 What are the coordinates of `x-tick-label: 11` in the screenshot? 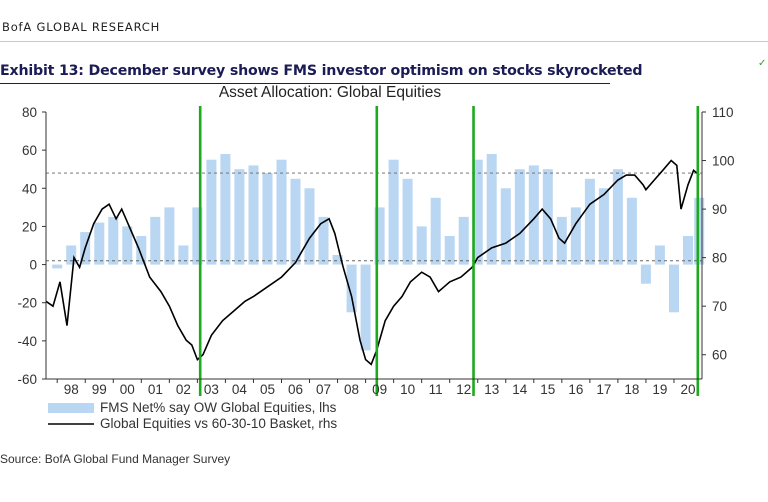 It's located at (436, 389).